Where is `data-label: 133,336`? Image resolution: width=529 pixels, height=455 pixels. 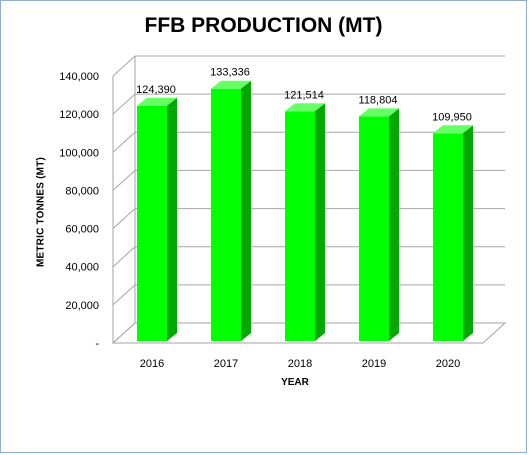
data-label: 133,336 is located at coordinates (230, 73).